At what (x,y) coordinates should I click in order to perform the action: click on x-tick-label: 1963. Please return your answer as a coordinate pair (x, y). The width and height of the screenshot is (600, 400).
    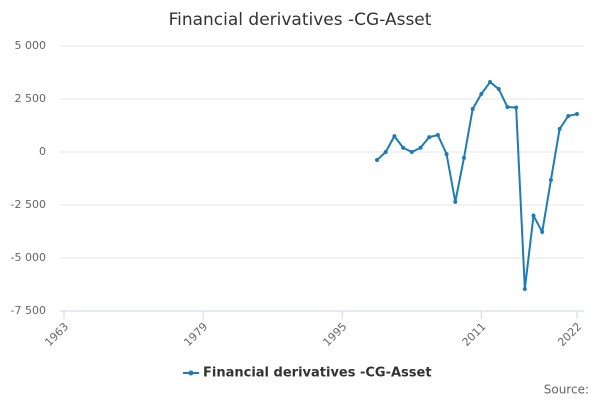
    Looking at the image, I should click on (56, 334).